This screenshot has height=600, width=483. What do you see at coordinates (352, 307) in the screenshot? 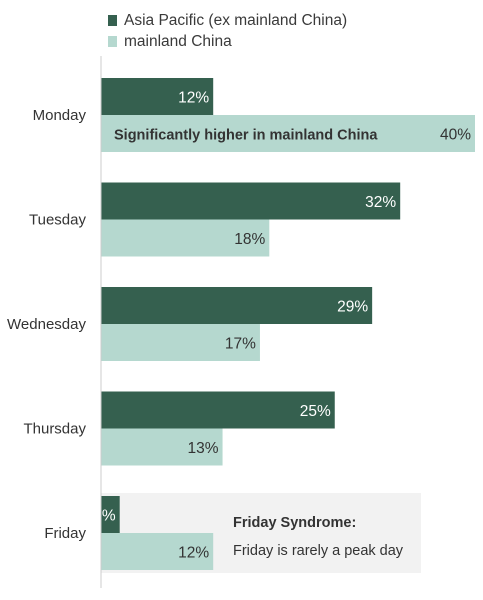
I see `data-label-asia-pacific-ex-mainland-china-wednesday: 29%` at bounding box center [352, 307].